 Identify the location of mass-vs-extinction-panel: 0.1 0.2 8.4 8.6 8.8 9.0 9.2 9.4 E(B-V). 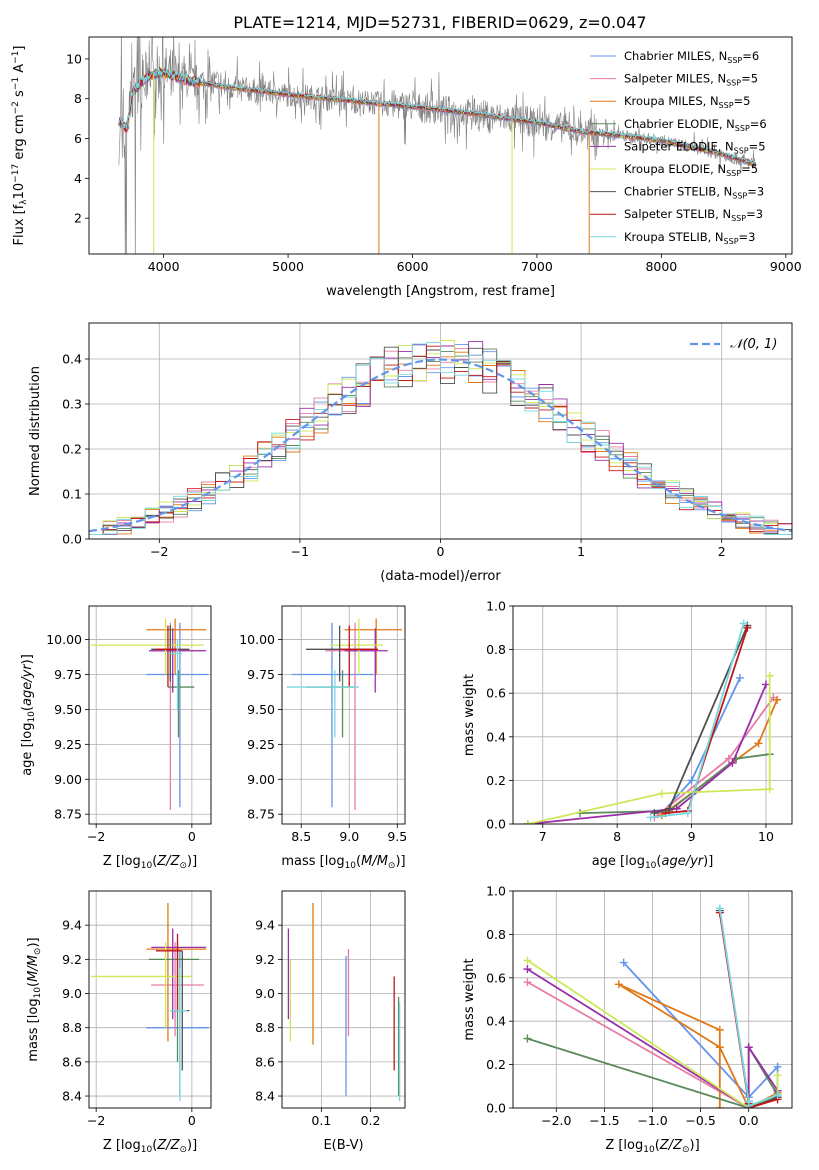
(330, 1021).